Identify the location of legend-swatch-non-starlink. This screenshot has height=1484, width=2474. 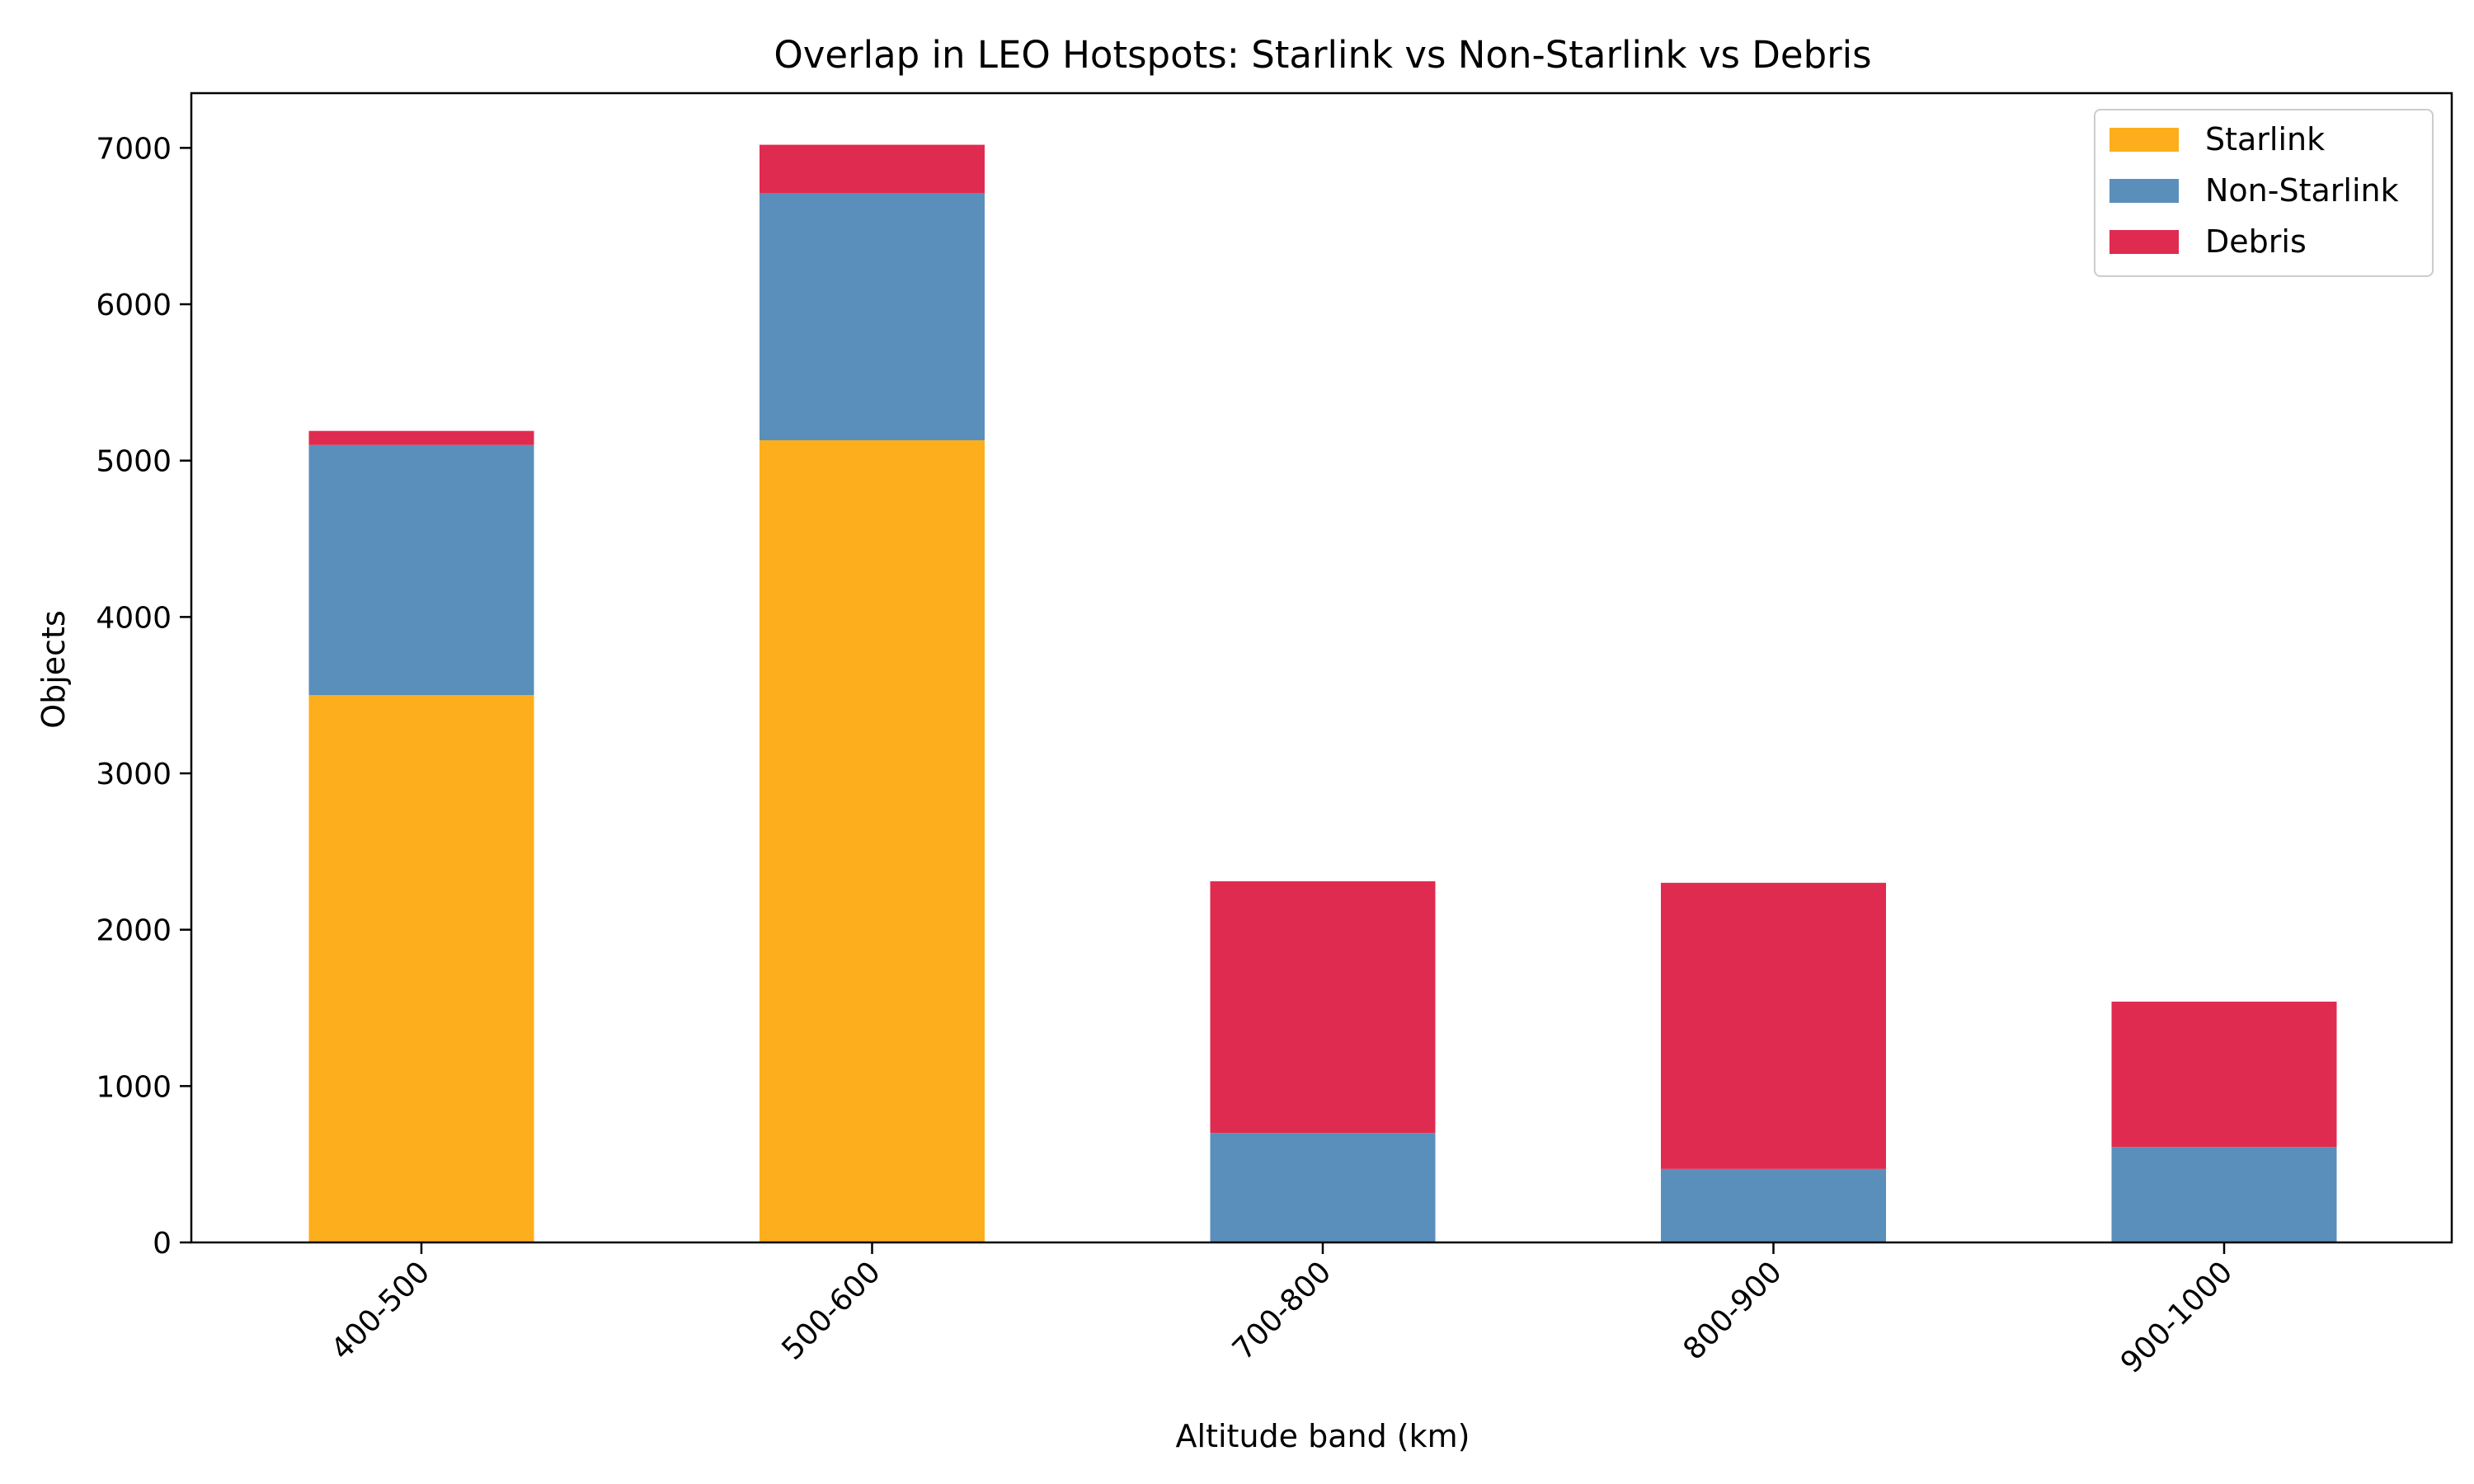
(2144, 191).